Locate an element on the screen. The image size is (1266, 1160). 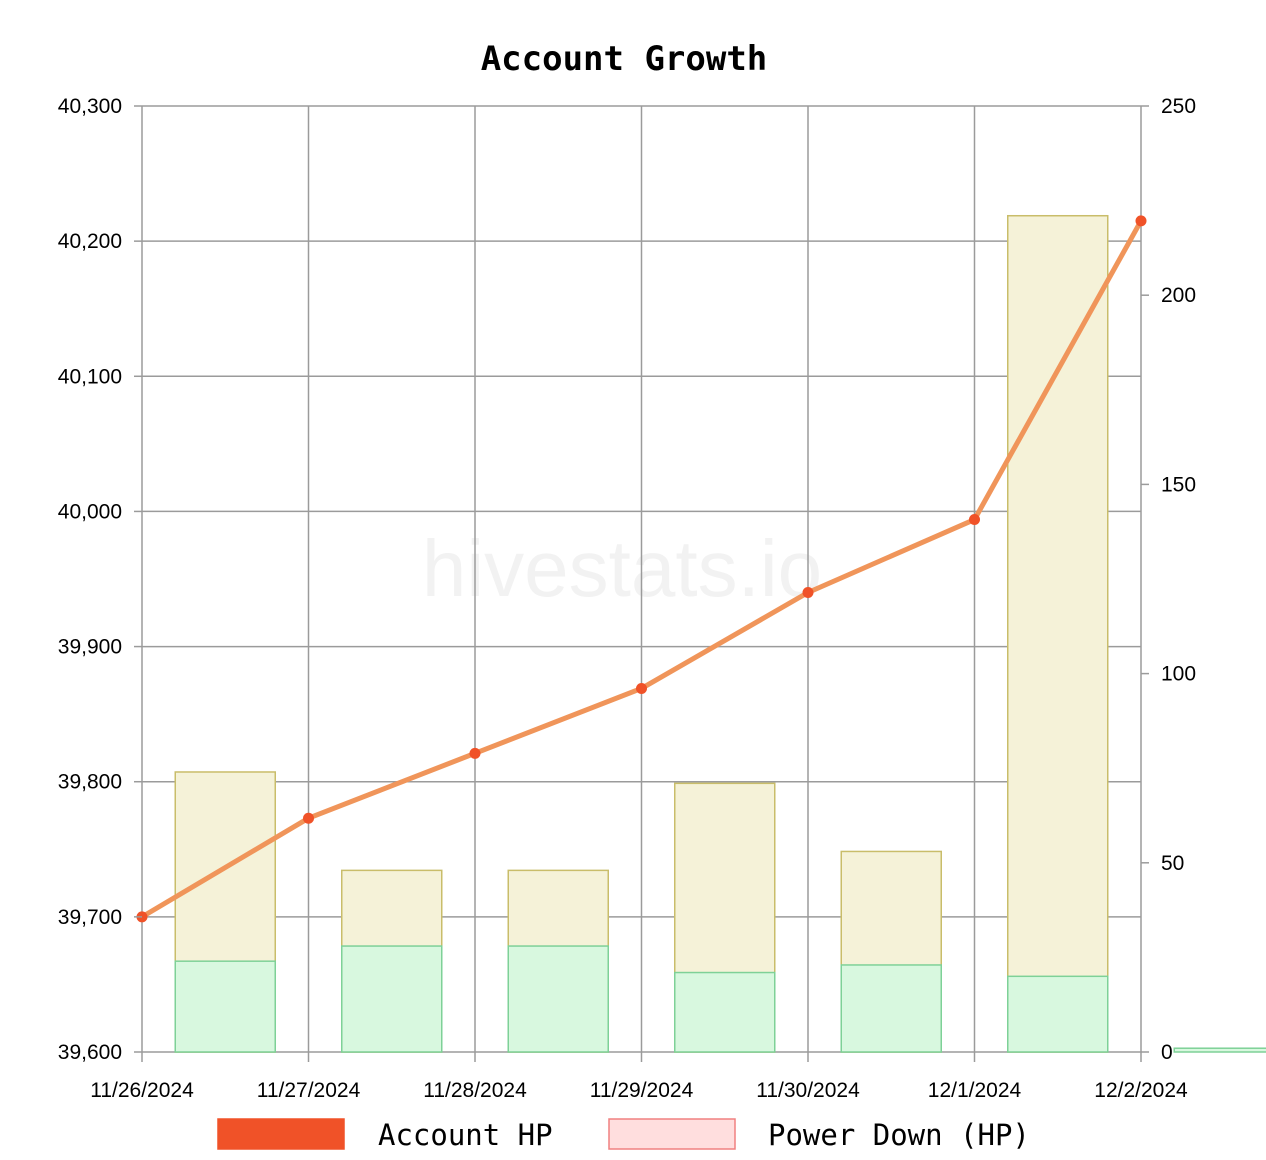
left-tick-label: 40,300 is located at coordinates (90, 106).